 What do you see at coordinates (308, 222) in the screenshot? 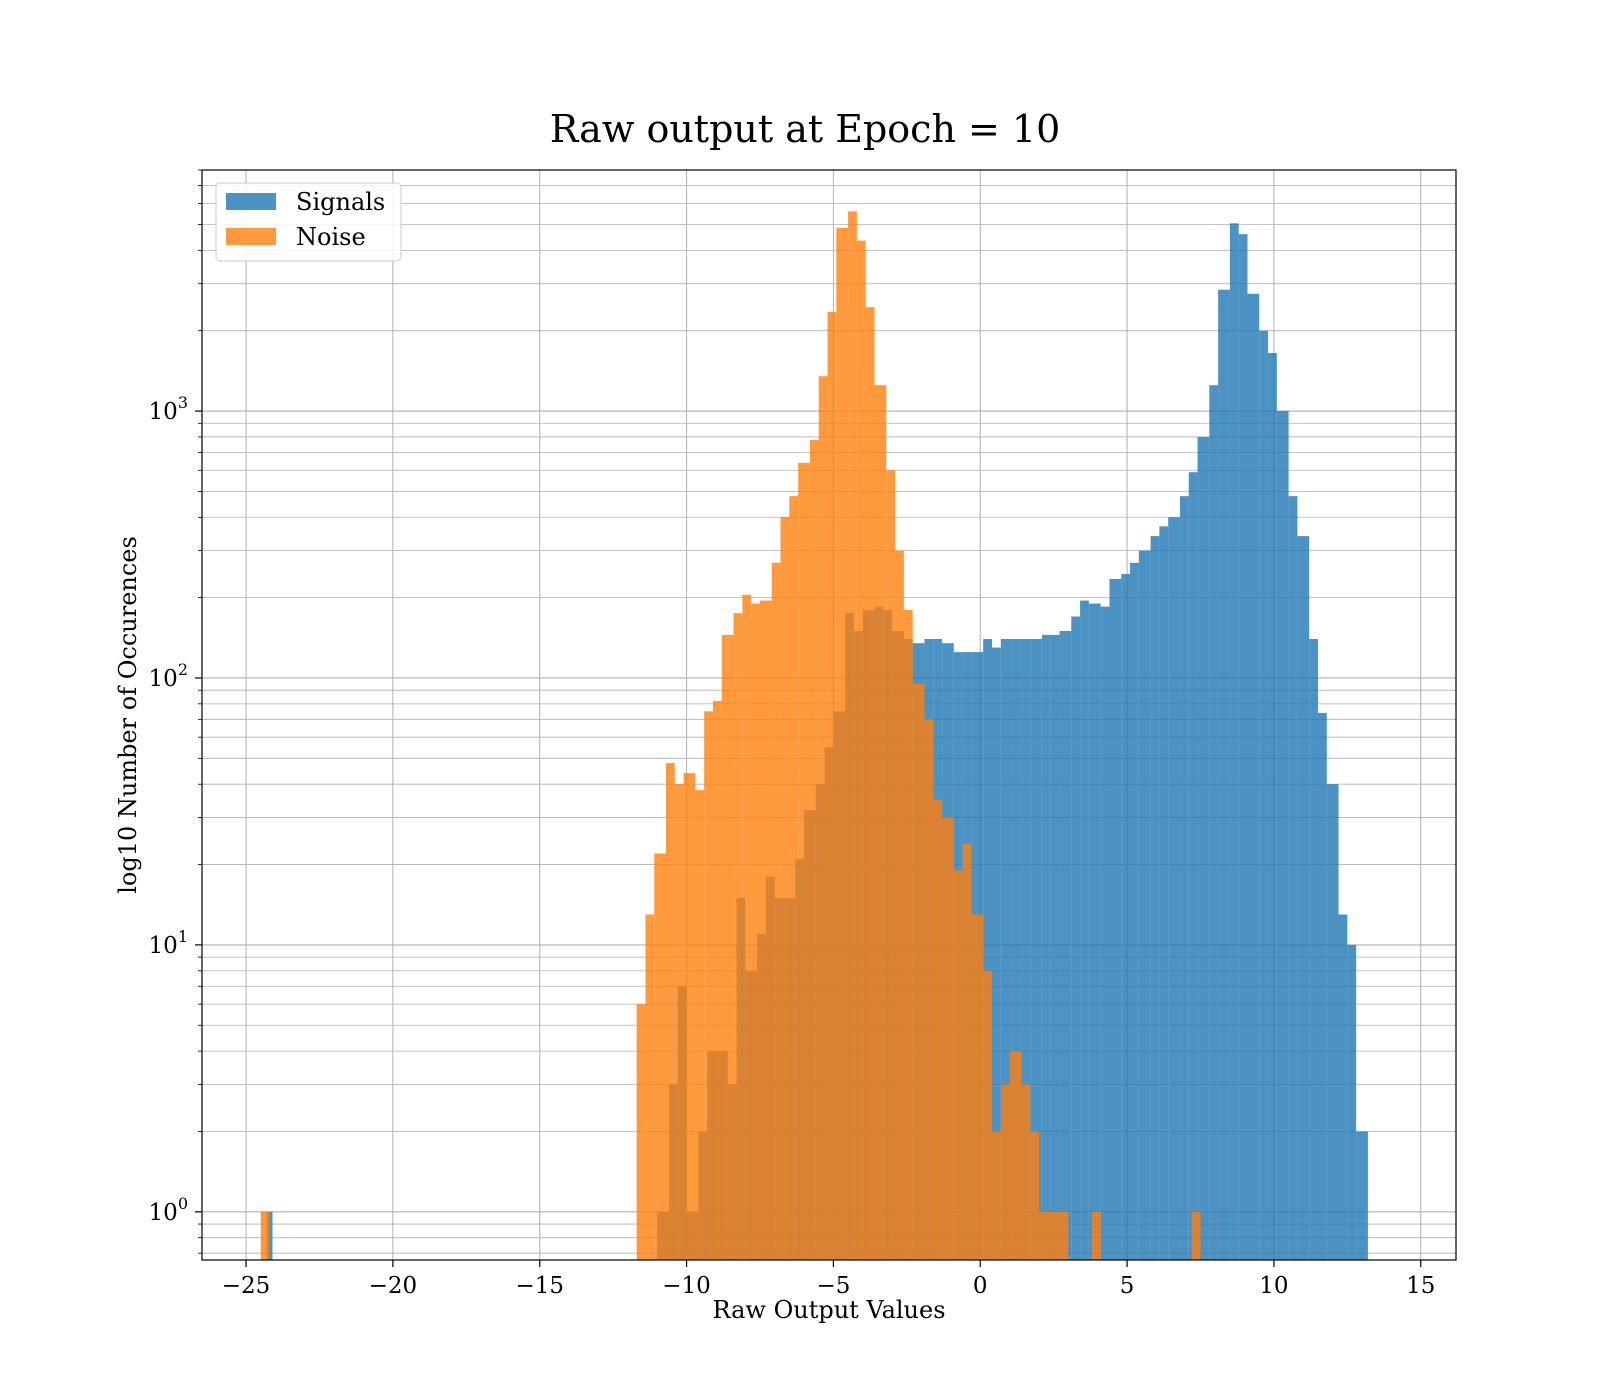
I see `legend: Signals Noise` at bounding box center [308, 222].